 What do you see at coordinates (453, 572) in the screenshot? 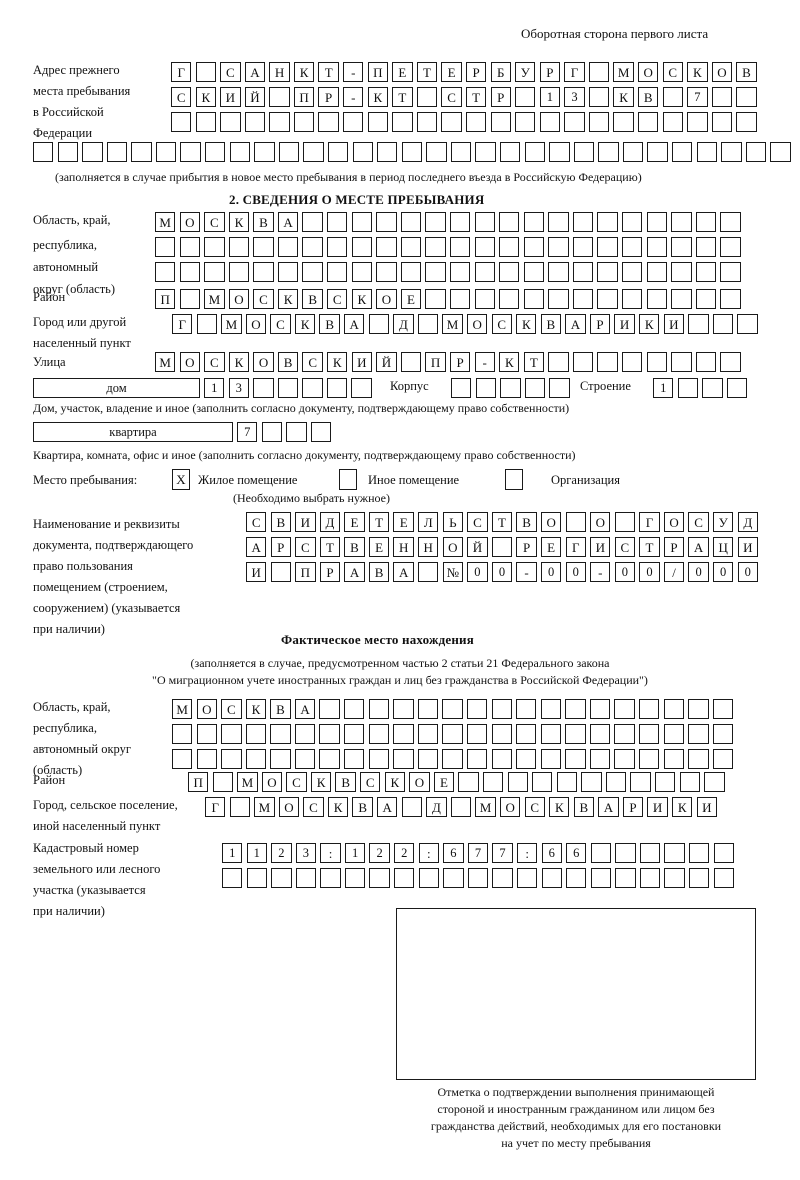
I see `document-row-3-cell-9: №` at bounding box center [453, 572].